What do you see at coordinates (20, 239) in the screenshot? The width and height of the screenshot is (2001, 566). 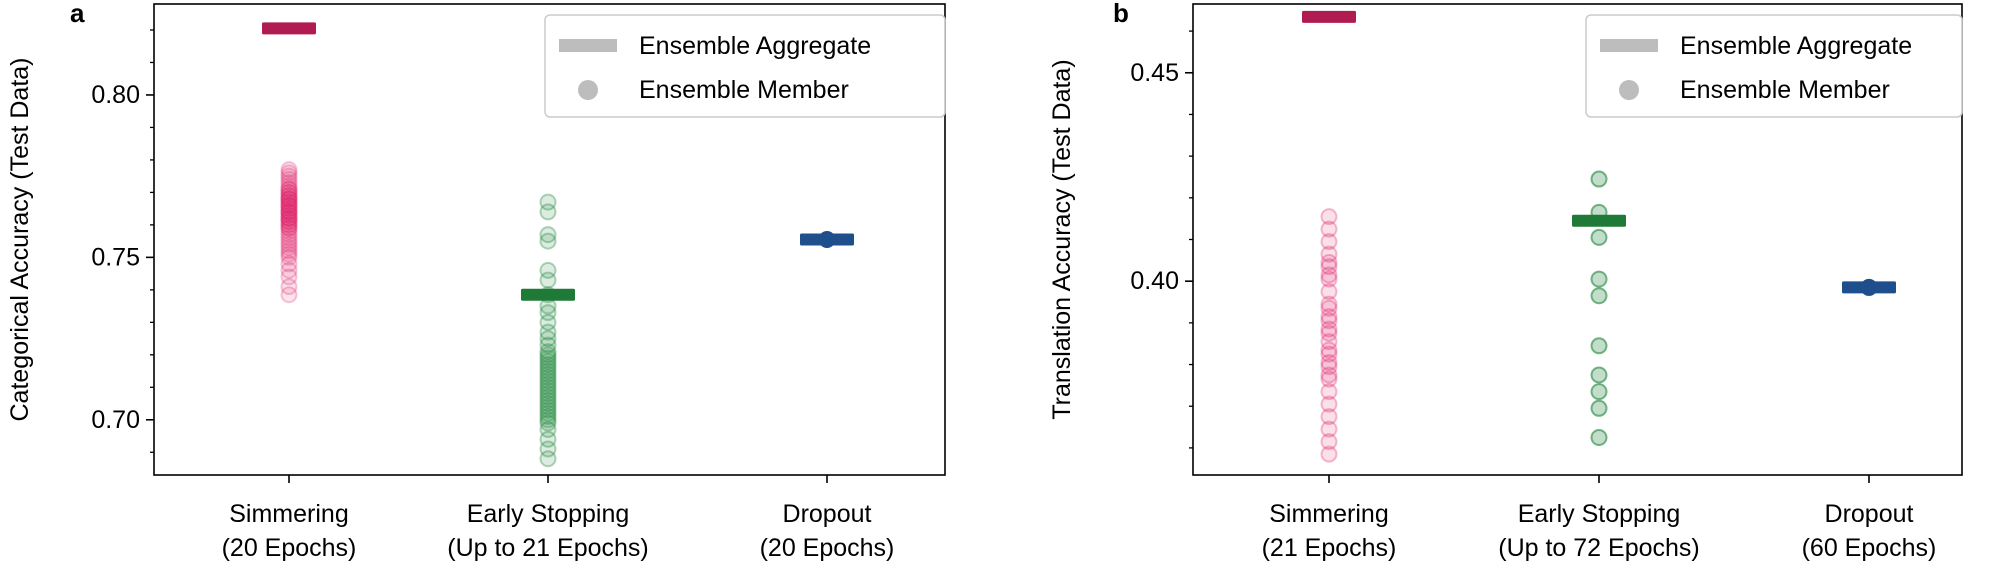 I see `y-axis-label: Categorical Accuracy (Test Data)` at bounding box center [20, 239].